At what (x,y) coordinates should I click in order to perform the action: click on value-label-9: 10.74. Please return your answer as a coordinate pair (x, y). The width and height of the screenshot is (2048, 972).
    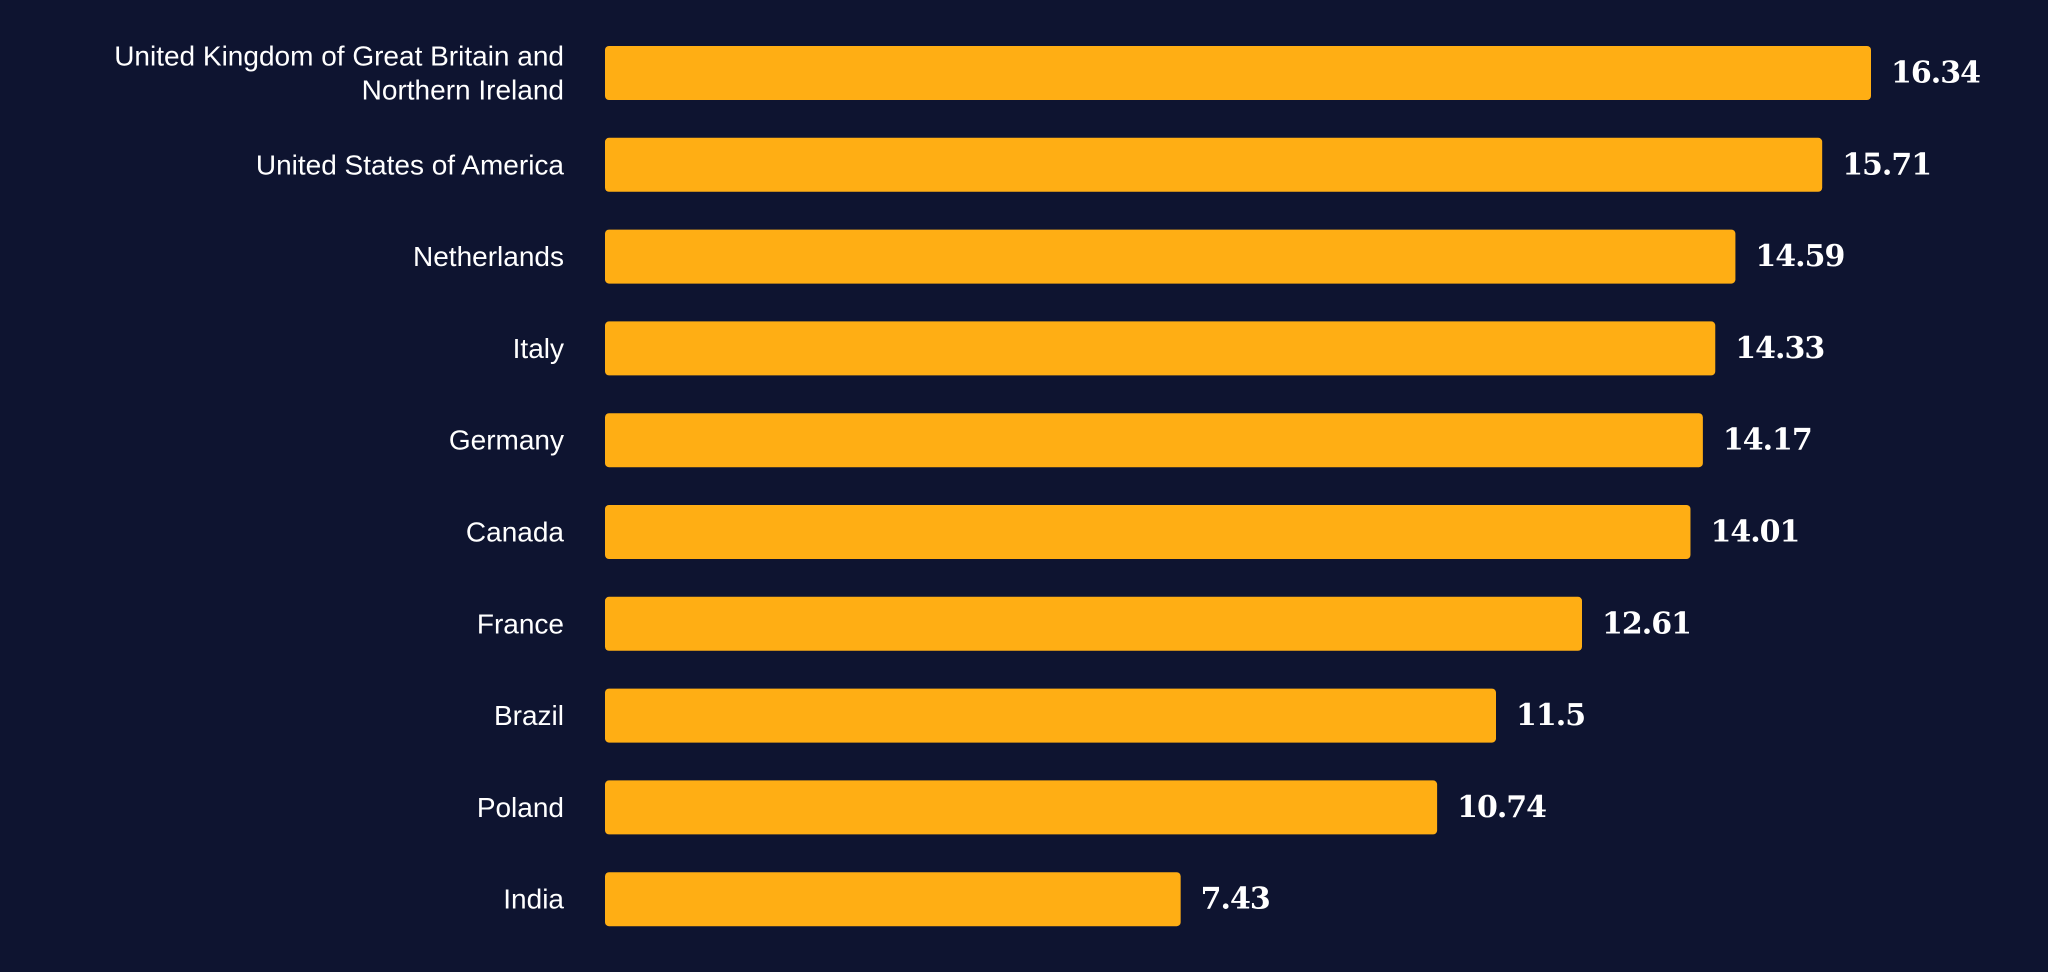
    Looking at the image, I should click on (1501, 807).